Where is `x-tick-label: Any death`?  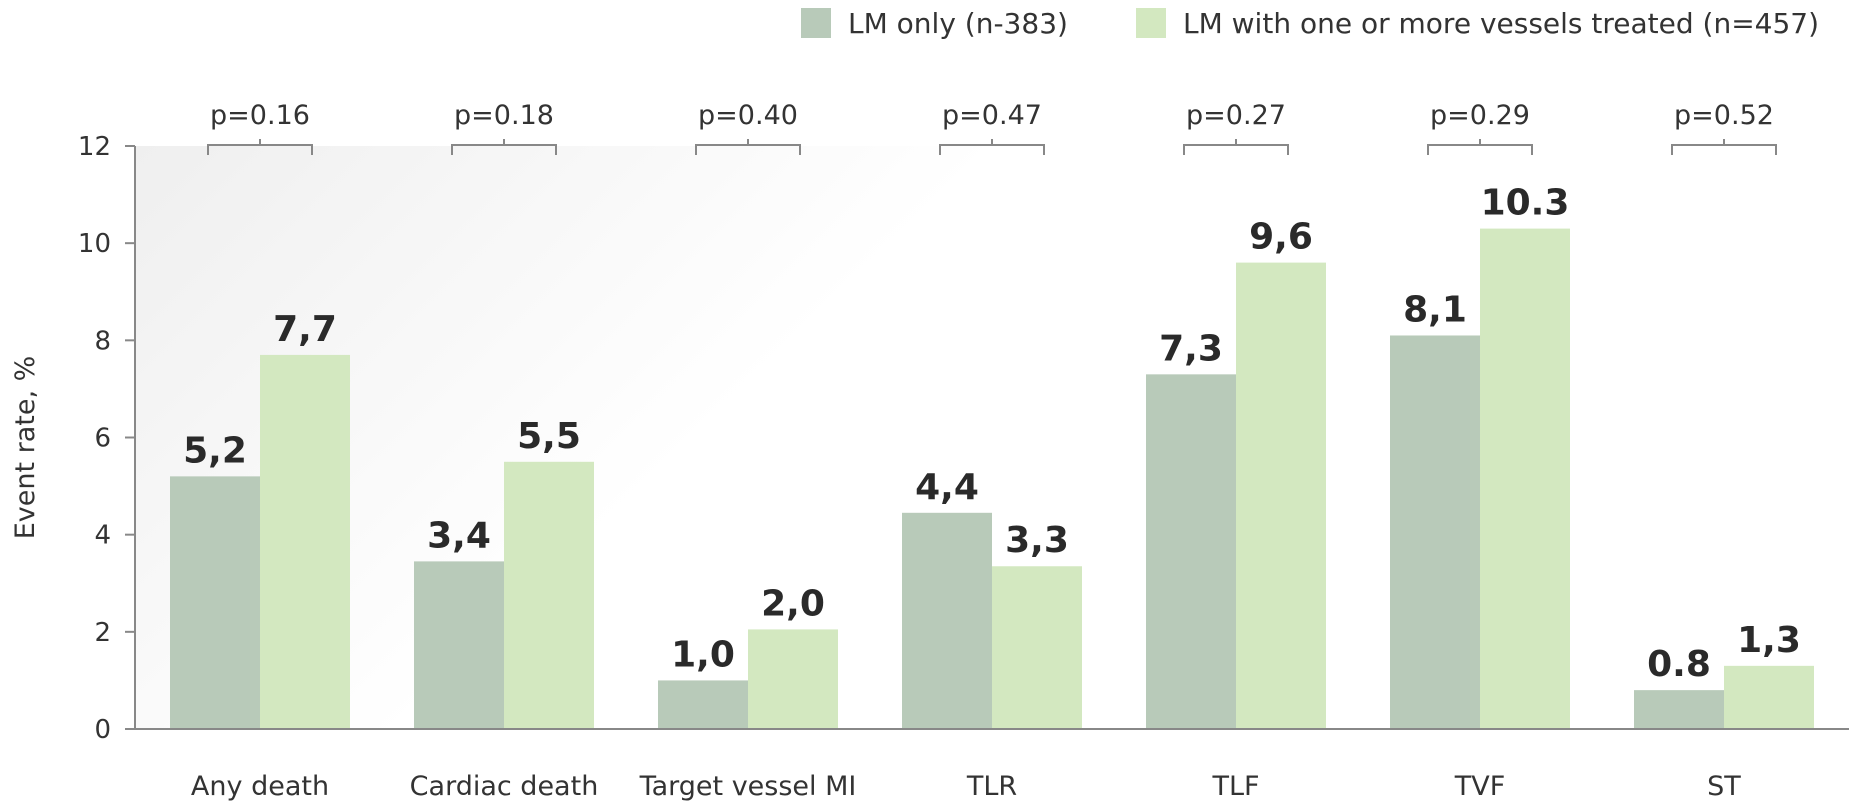 x-tick-label: Any death is located at coordinates (260, 786).